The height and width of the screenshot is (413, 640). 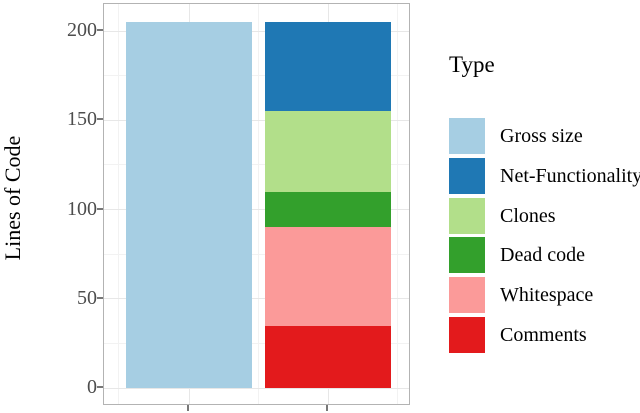 I want to click on legend-swatch-whitespace, so click(x=467, y=295).